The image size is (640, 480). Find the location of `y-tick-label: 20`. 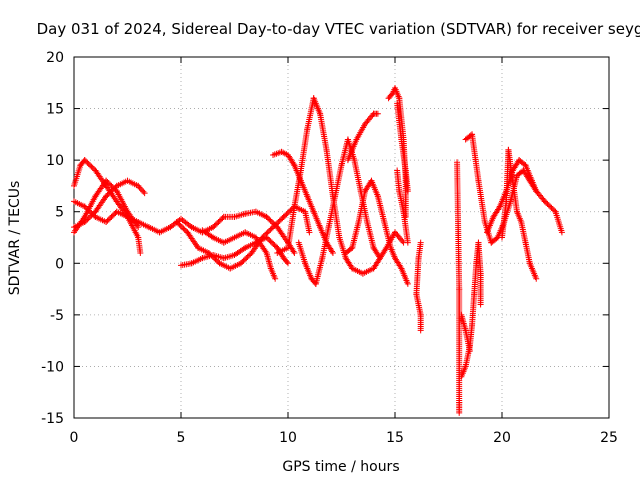

y-tick-label: 20 is located at coordinates (55, 58).